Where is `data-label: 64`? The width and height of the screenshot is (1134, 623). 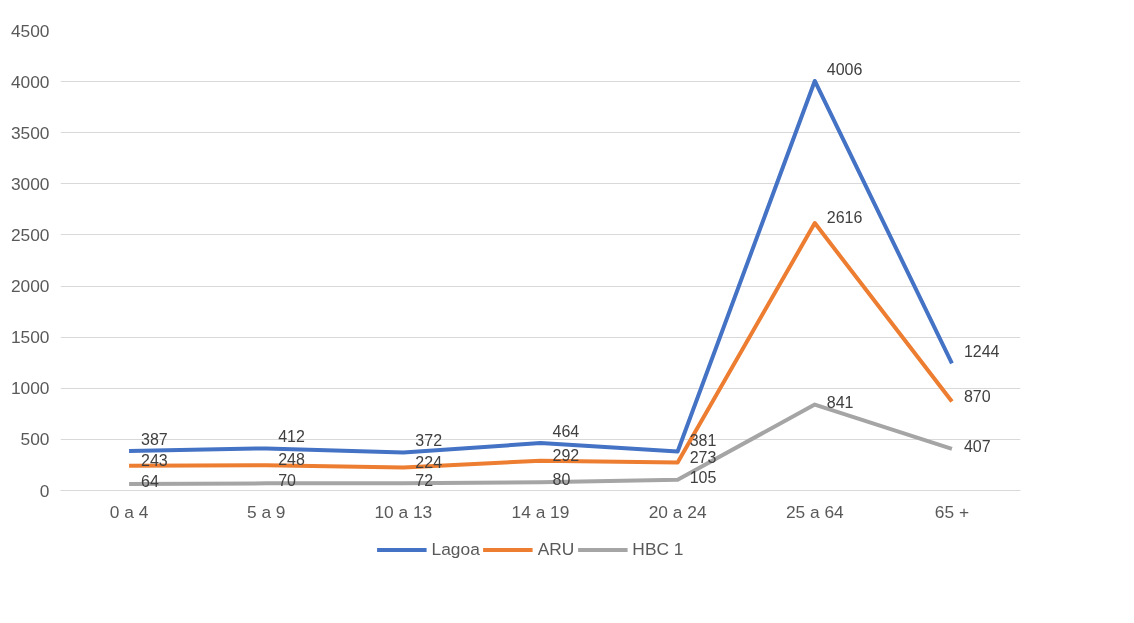
data-label: 64 is located at coordinates (150, 481).